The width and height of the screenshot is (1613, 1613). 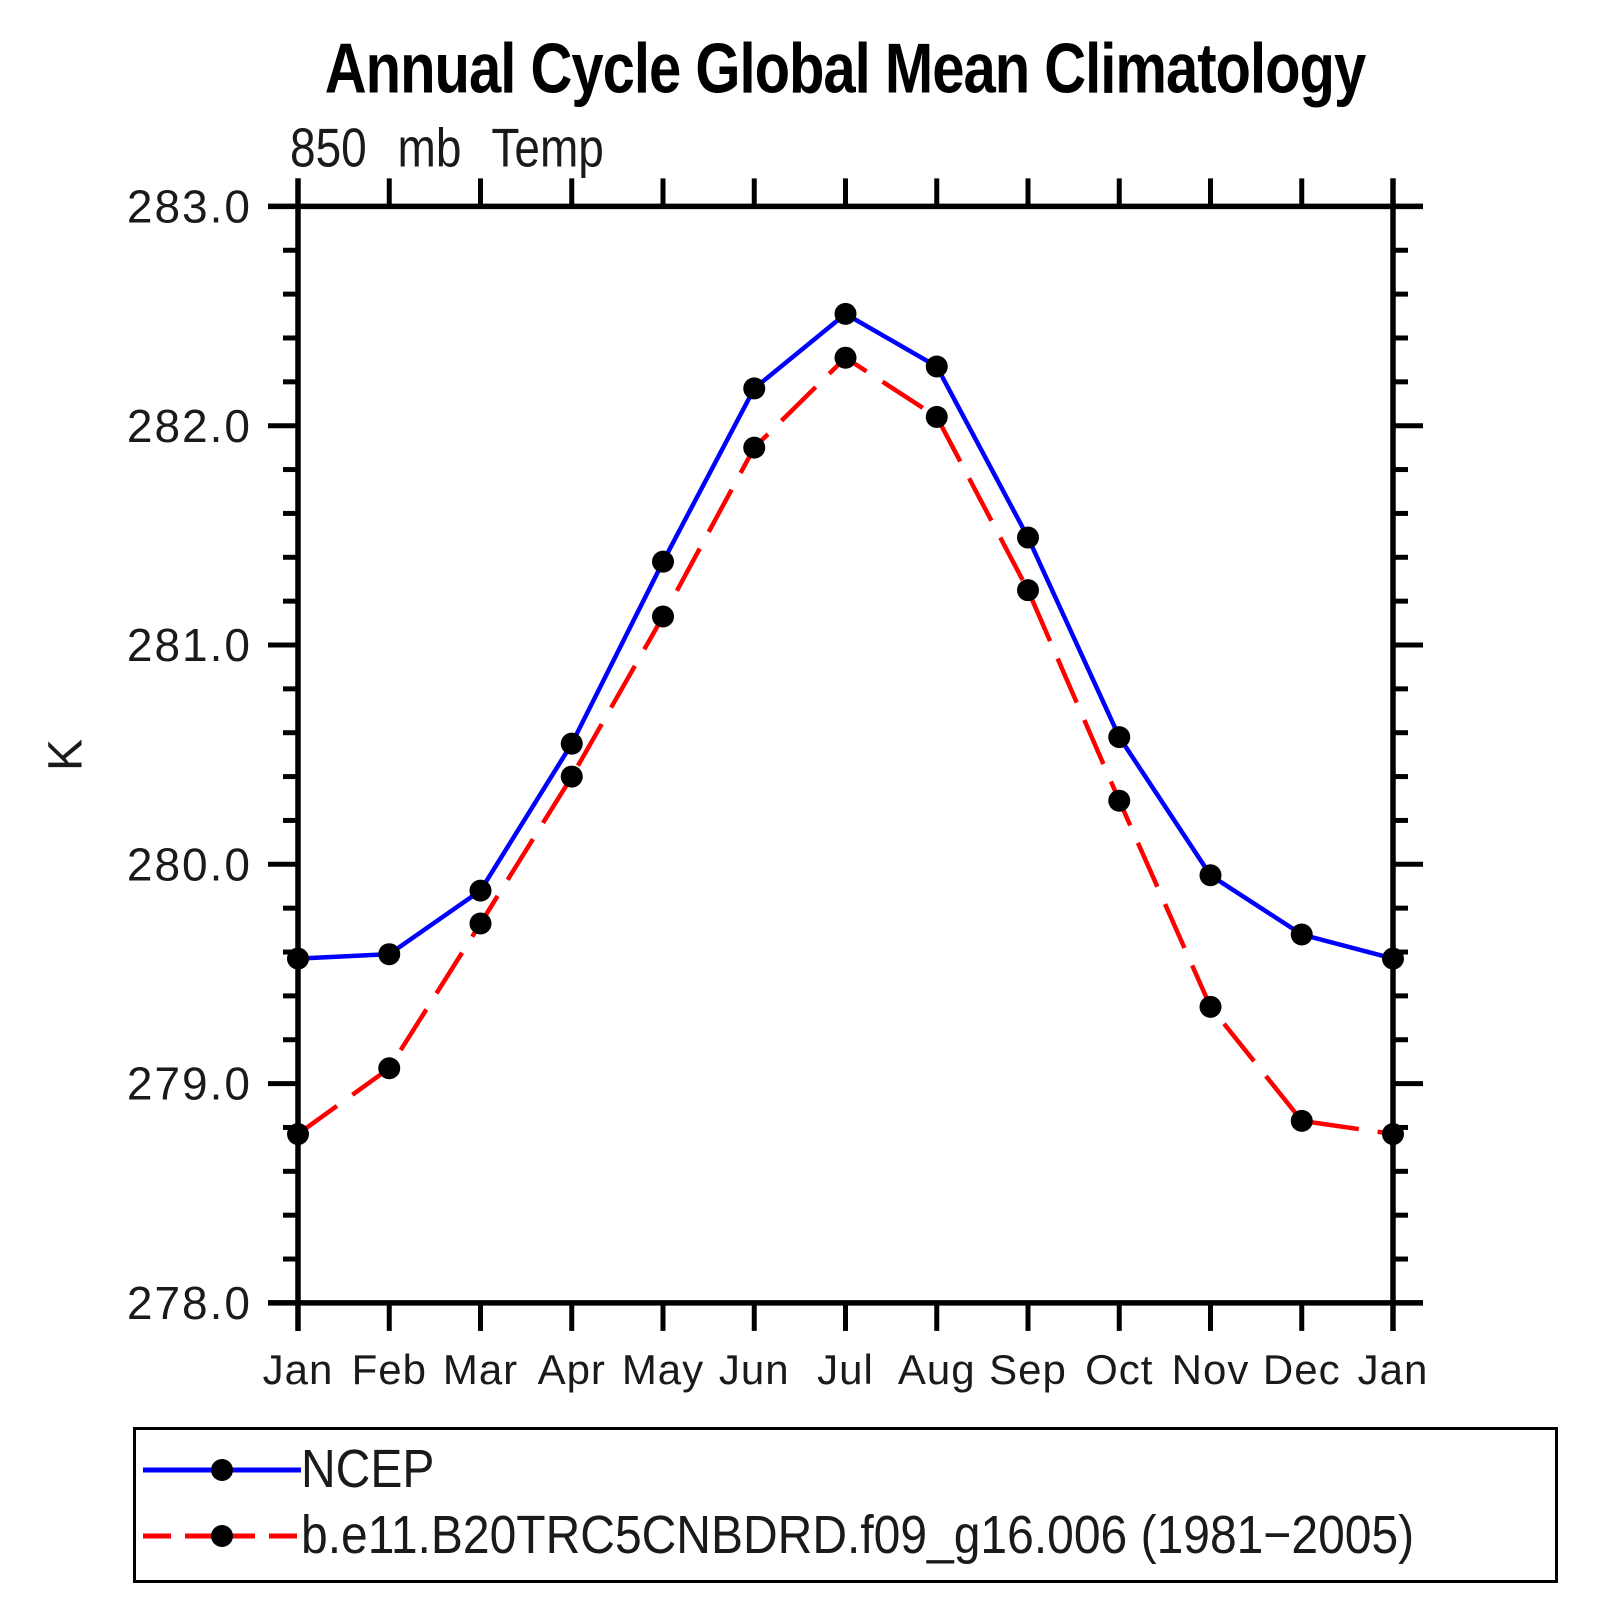 What do you see at coordinates (1210, 875) in the screenshot?
I see `series-0-point-Nov` at bounding box center [1210, 875].